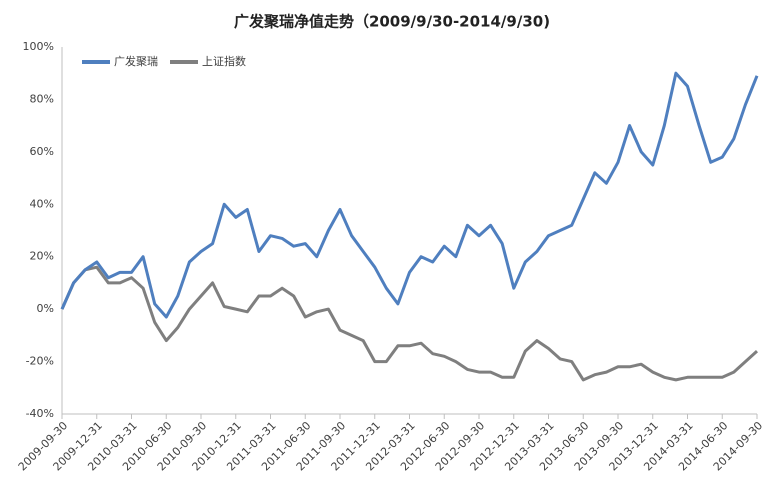 Image resolution: width=784 pixels, height=492 pixels. I want to click on y-tick-label: 100%, so click(38, 46).